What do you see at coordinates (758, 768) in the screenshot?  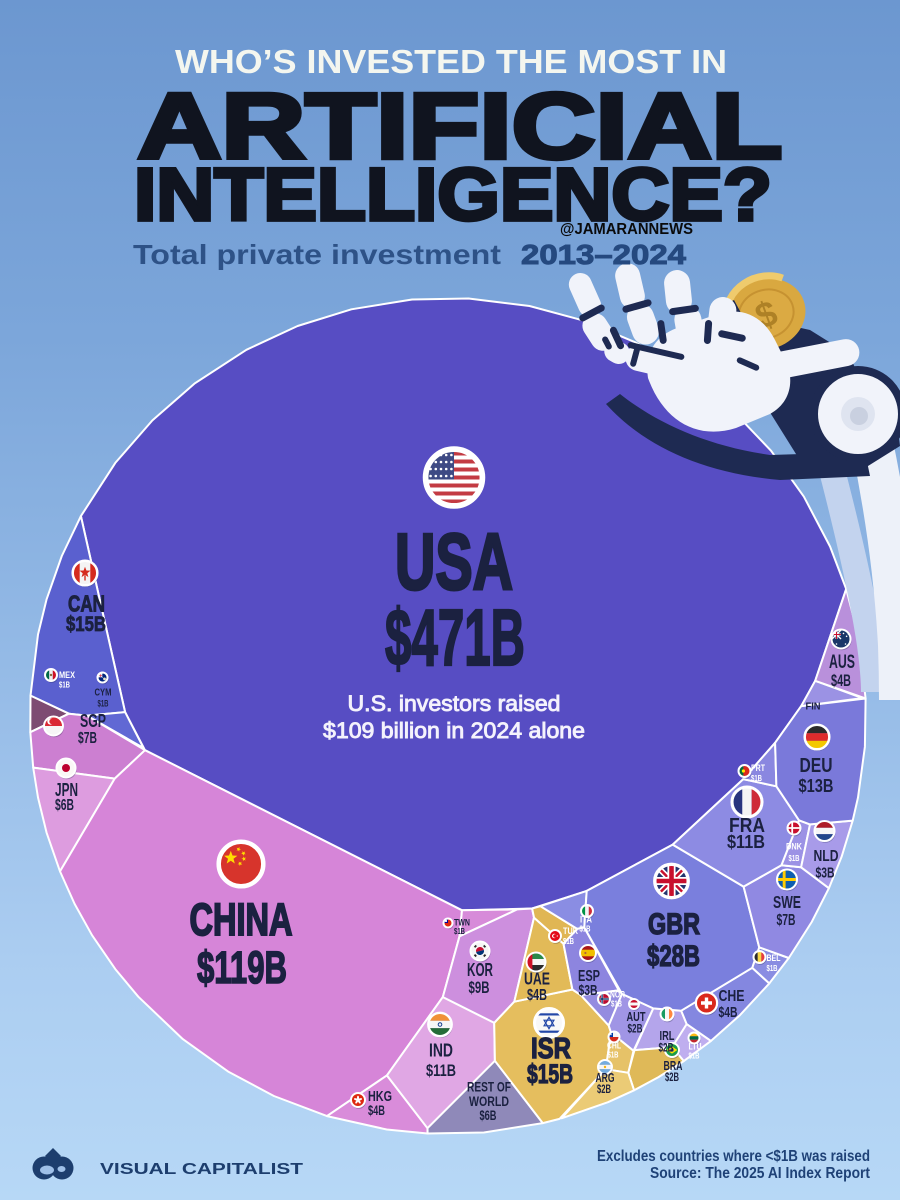 I see `svg-text: PRT` at bounding box center [758, 768].